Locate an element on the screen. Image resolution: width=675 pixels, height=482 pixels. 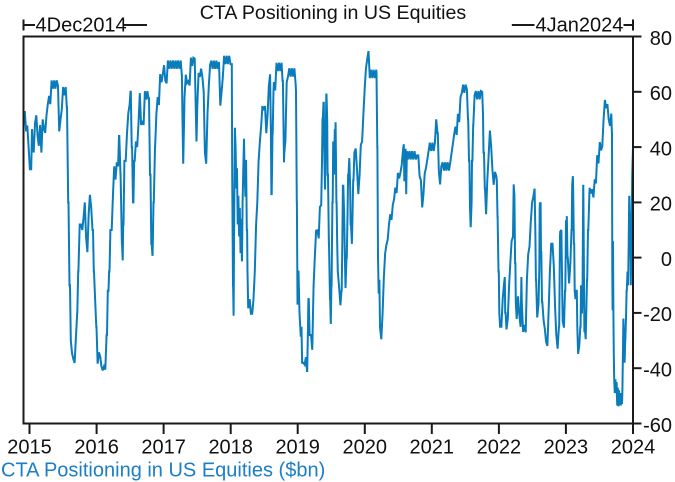
svg-text: -40 is located at coordinates (657, 371).